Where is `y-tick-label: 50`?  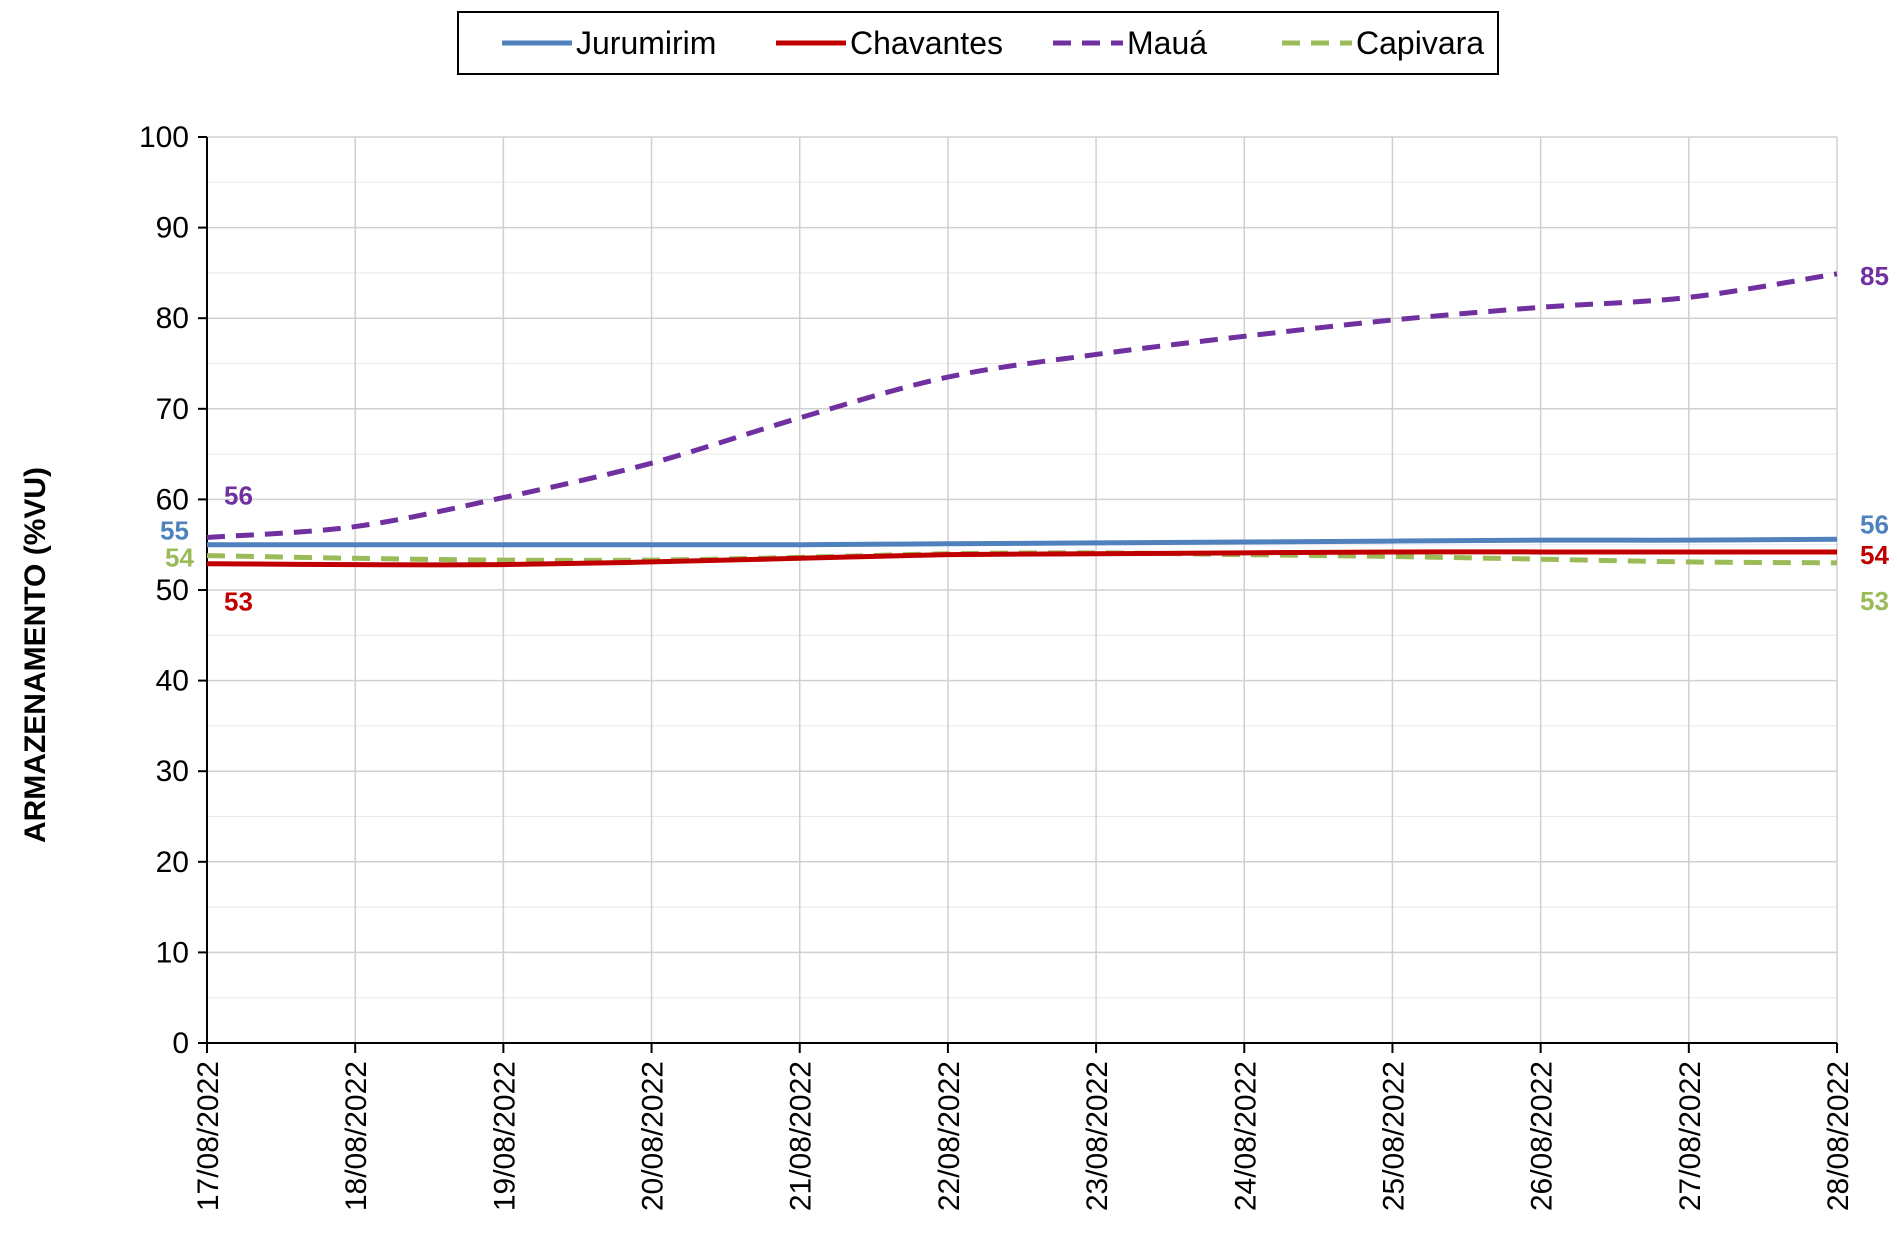
y-tick-label: 50 is located at coordinates (172, 590).